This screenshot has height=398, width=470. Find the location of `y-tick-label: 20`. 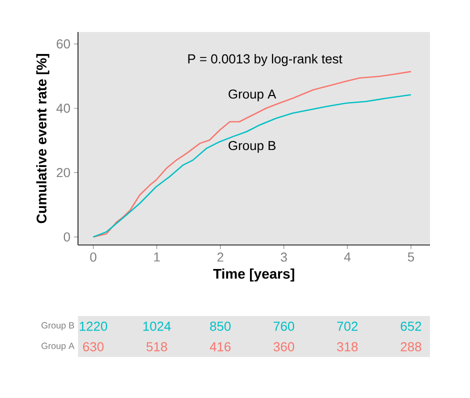

y-tick-label: 20 is located at coordinates (63, 173).